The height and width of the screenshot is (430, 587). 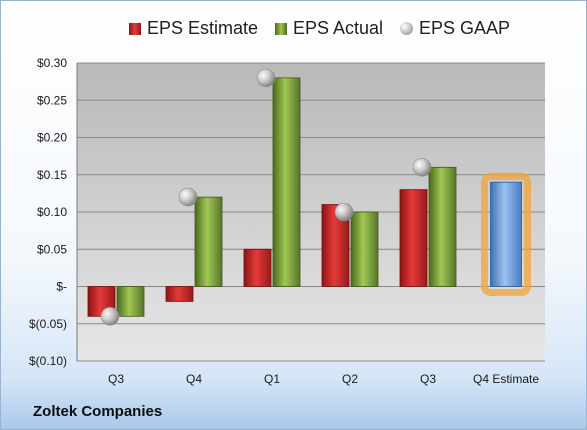 What do you see at coordinates (135, 28) in the screenshot?
I see `legend-swatch-estimate` at bounding box center [135, 28].